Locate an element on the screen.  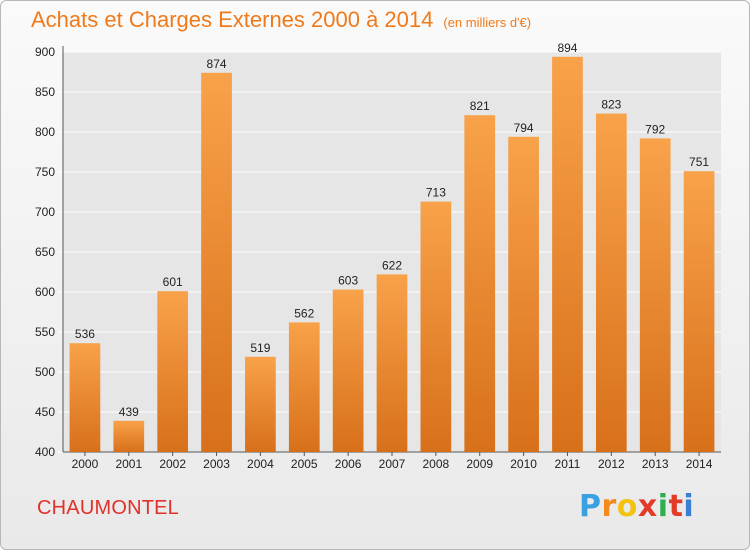
proxiti-logo: Proxiti is located at coordinates (636, 506).